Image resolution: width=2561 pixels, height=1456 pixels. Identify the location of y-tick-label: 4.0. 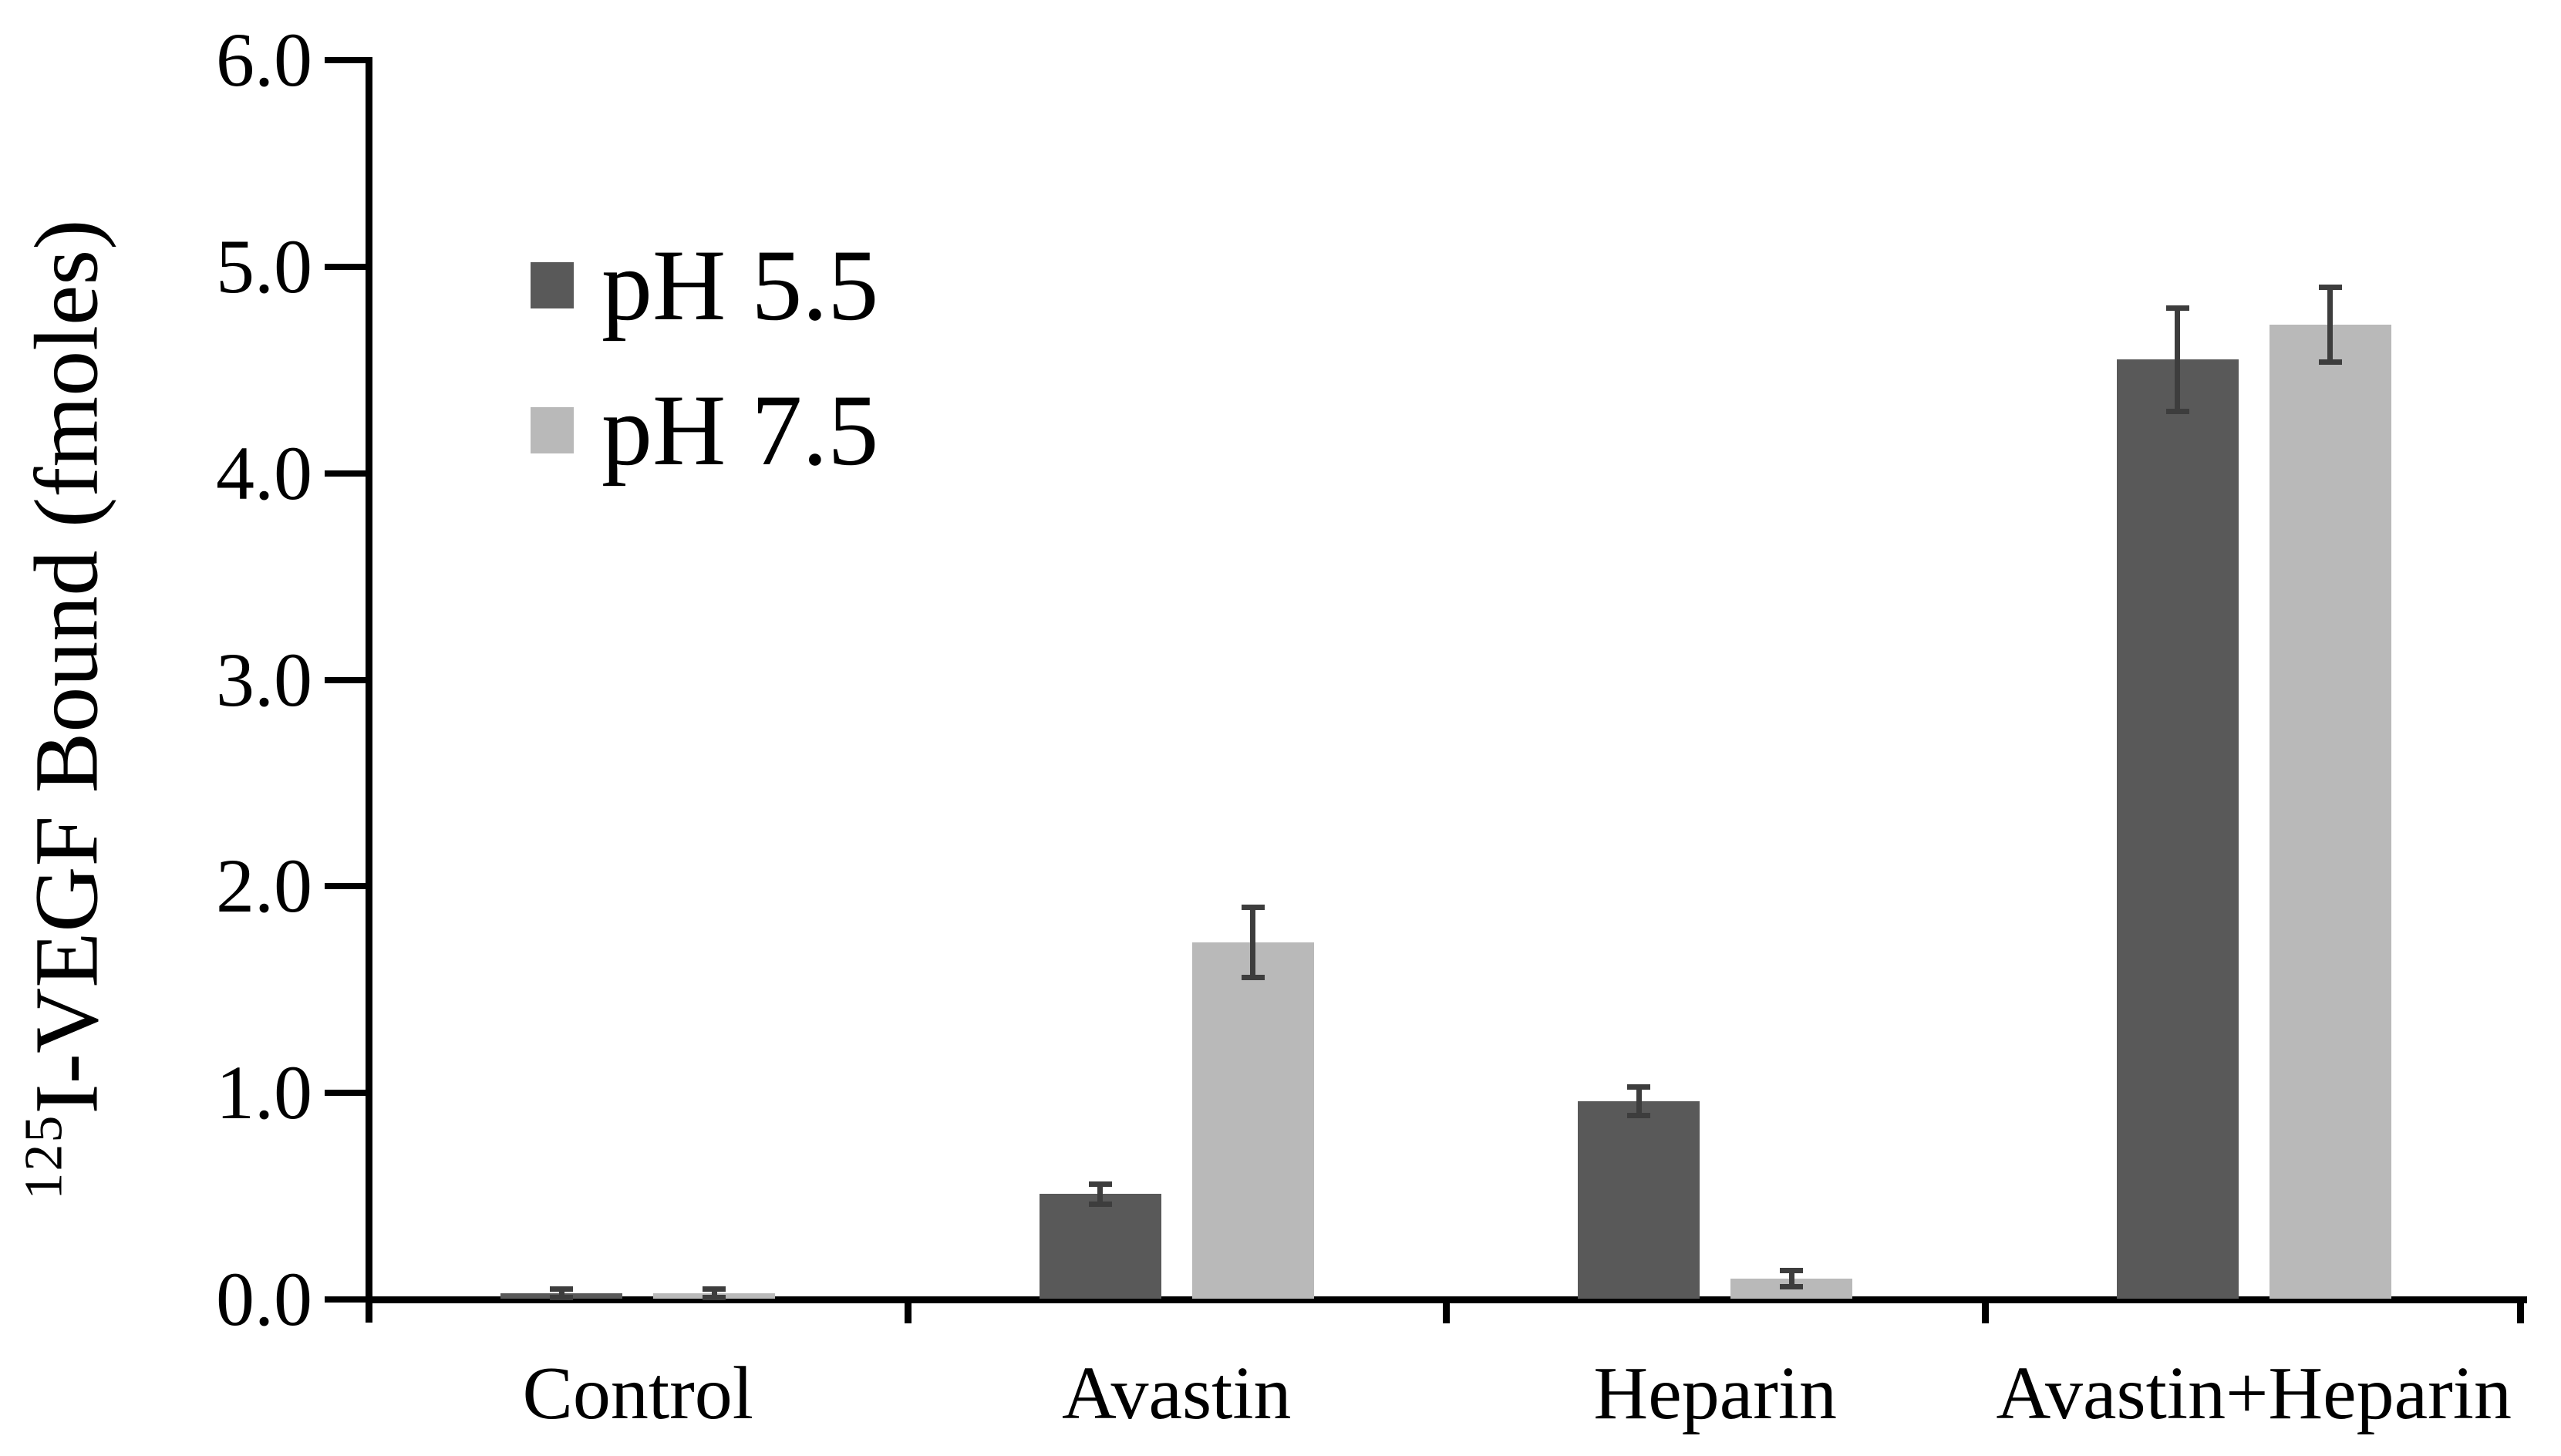
(264, 473).